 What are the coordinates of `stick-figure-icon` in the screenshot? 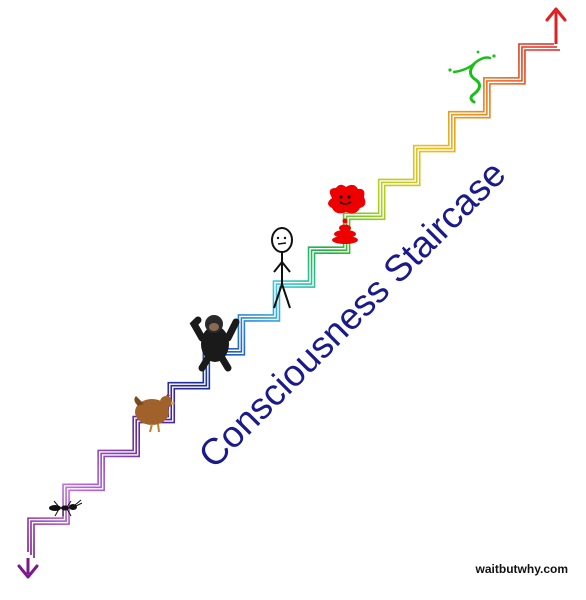 It's located at (282, 268).